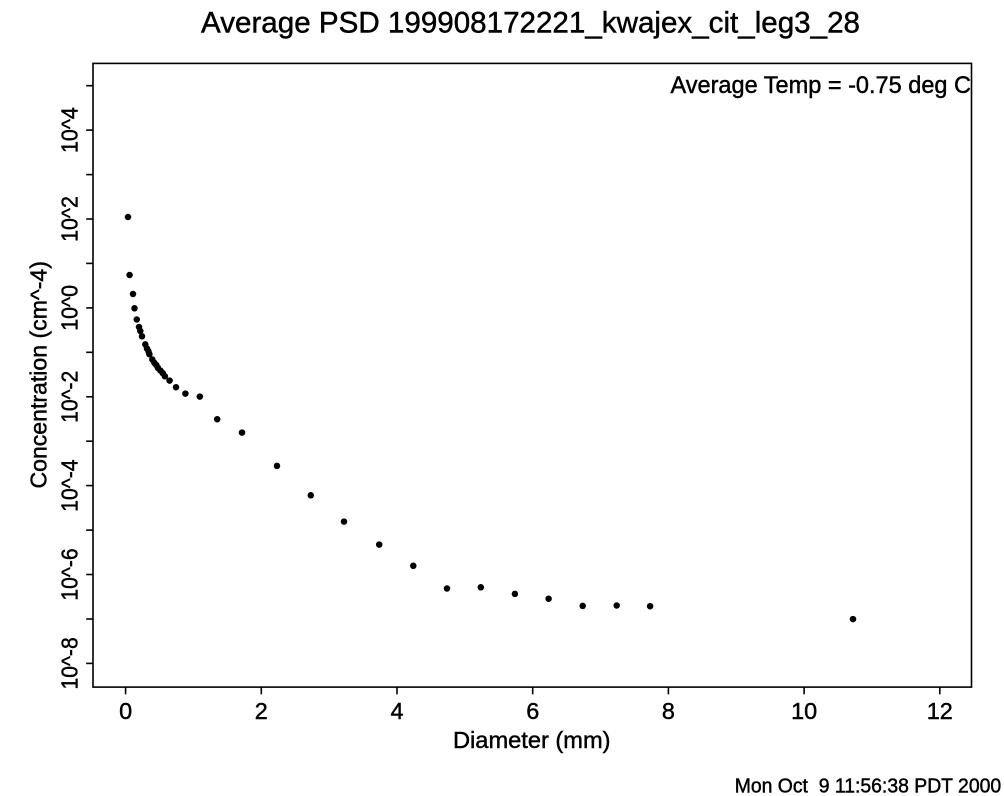  Describe the element at coordinates (532, 740) in the screenshot. I see `svg-text: Diameter (mm)` at that location.